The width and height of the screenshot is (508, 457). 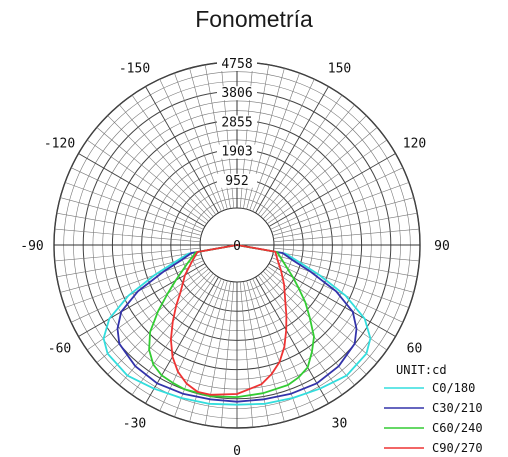 I want to click on legend-entry: C0/180, so click(x=453, y=388).